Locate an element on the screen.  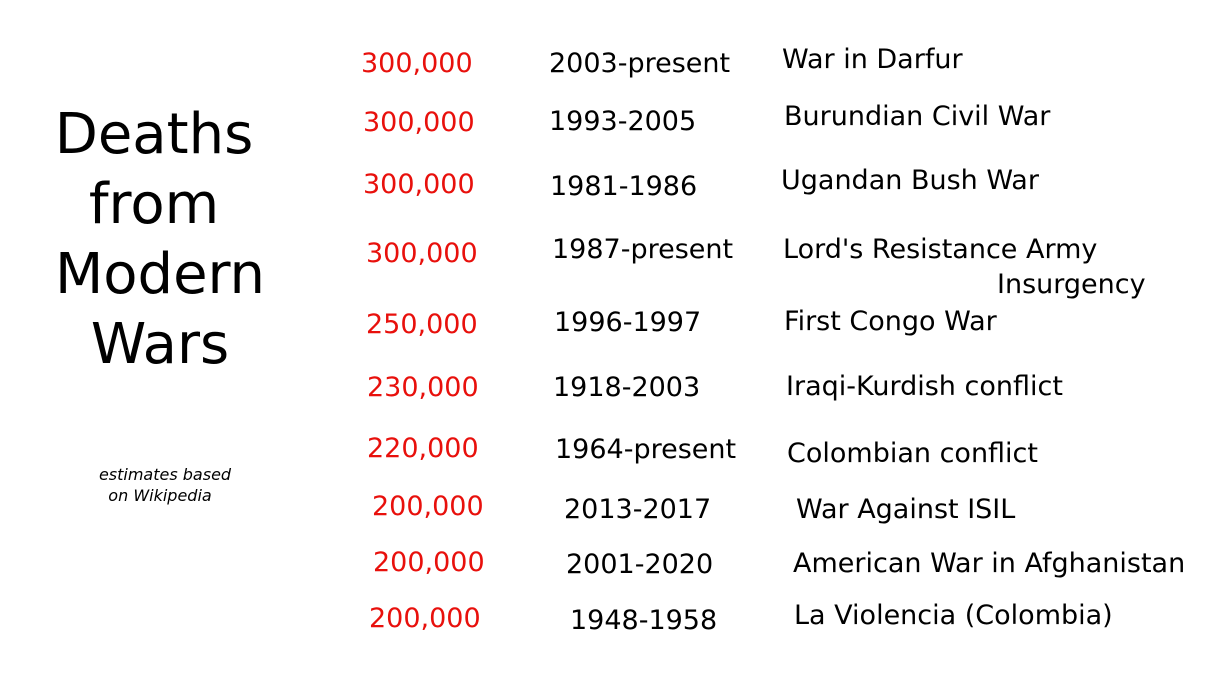
years-value: 2003-present is located at coordinates (640, 63).